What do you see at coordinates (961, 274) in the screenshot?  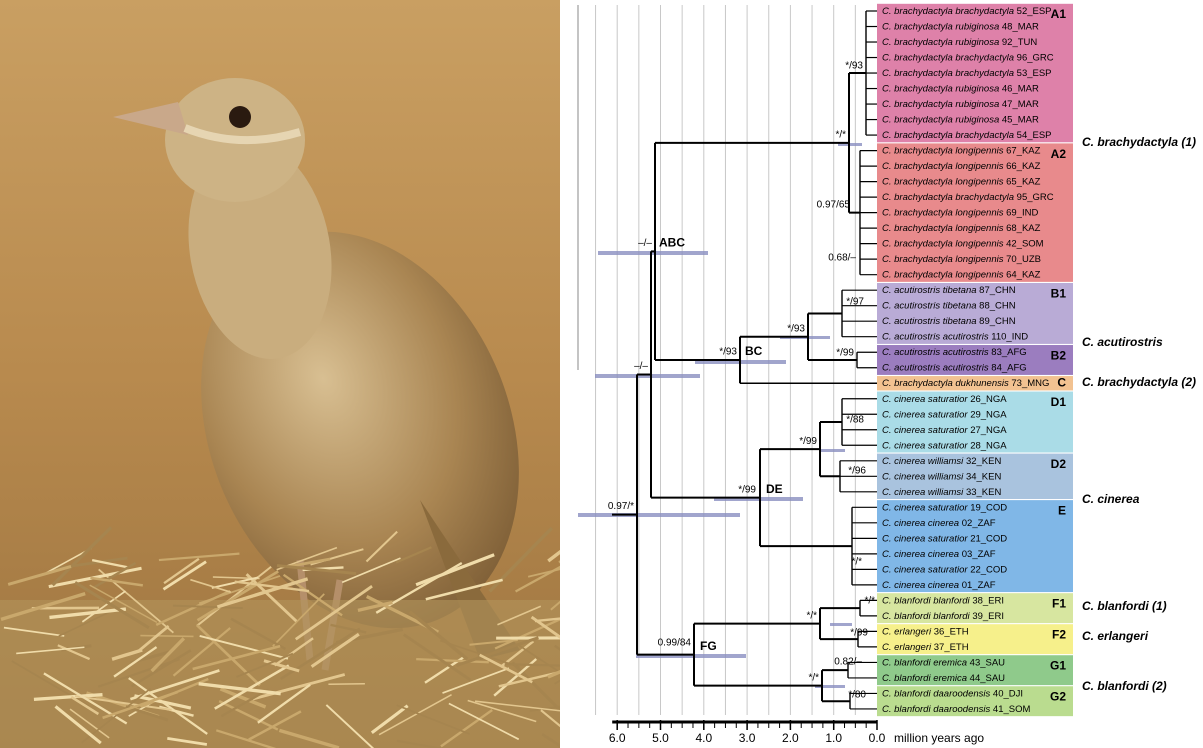 I see `taxon-label: C. brachydactyla longipennis 64_KAZ` at bounding box center [961, 274].